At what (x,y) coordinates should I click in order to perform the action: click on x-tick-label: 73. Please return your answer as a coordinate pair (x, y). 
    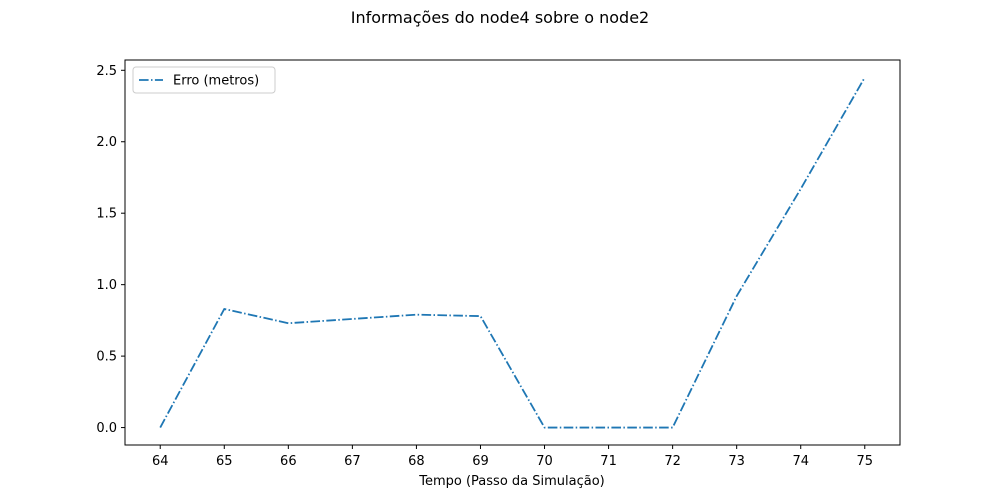
    Looking at the image, I should click on (736, 461).